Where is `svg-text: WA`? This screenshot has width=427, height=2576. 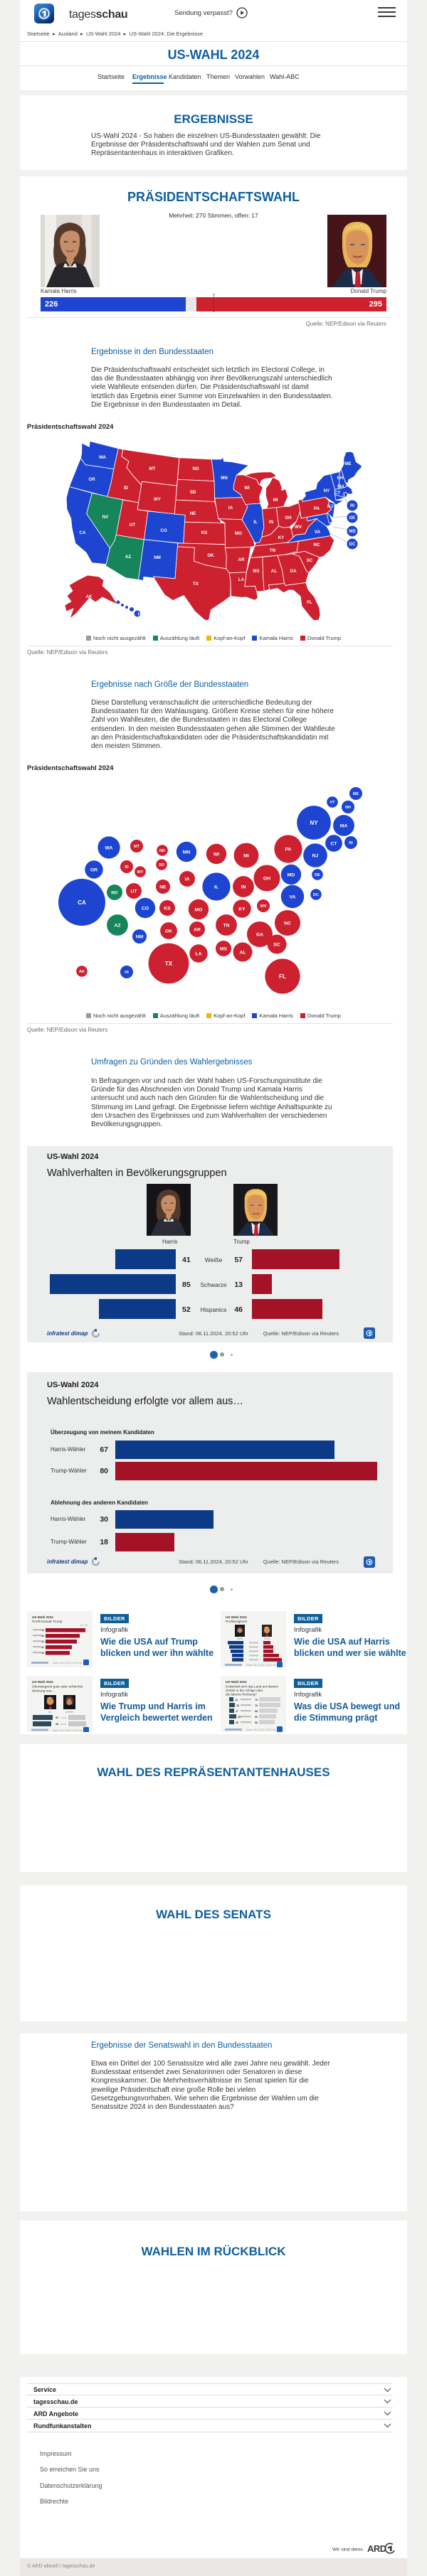 svg-text: WA is located at coordinates (109, 847).